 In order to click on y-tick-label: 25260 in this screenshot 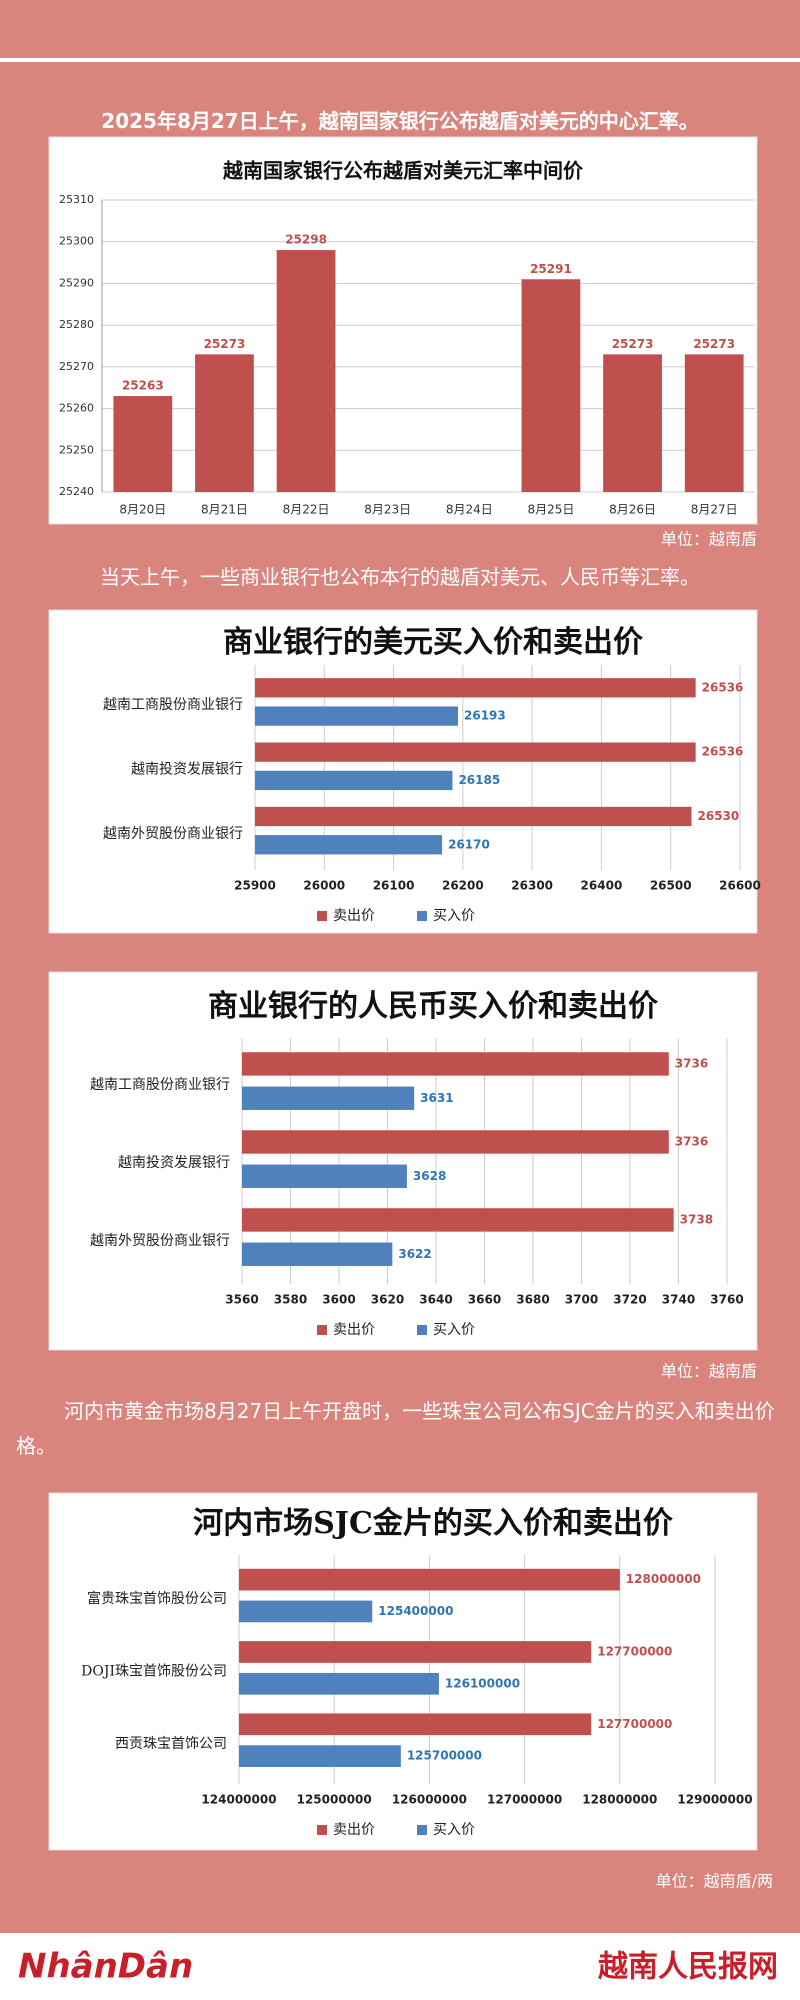, I will do `click(76, 408)`.